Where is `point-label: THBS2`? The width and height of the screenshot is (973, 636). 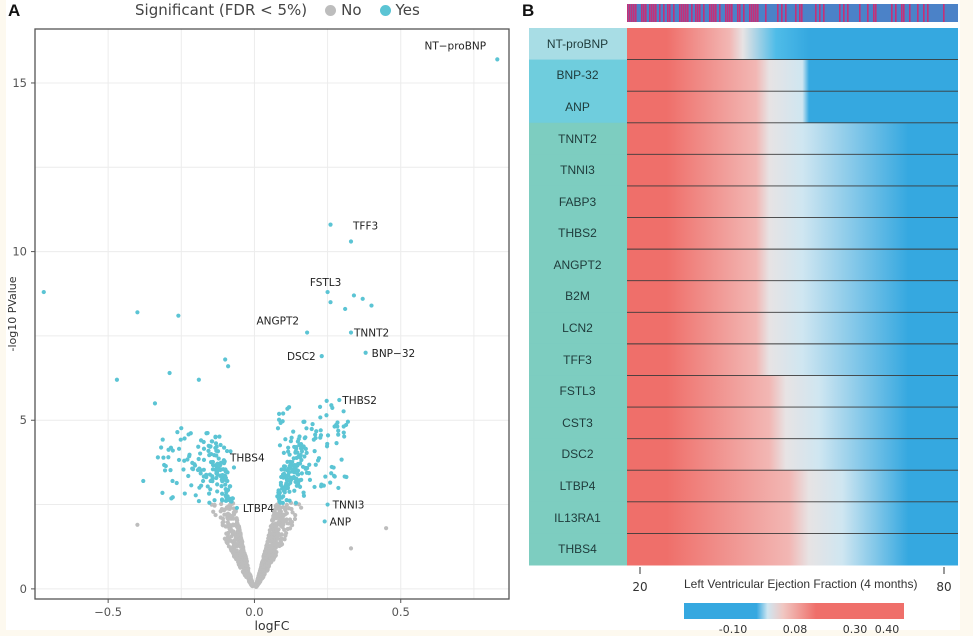 point-label: THBS2 is located at coordinates (359, 401).